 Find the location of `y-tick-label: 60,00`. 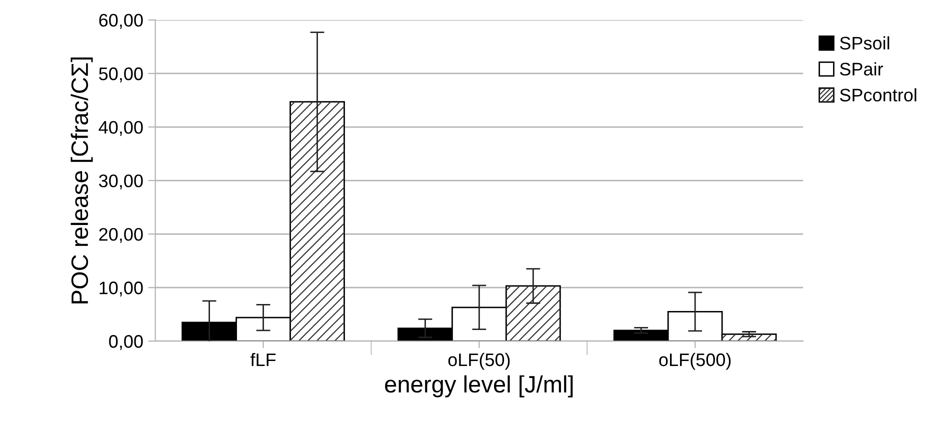

y-tick-label: 60,00 is located at coordinates (121, 21).